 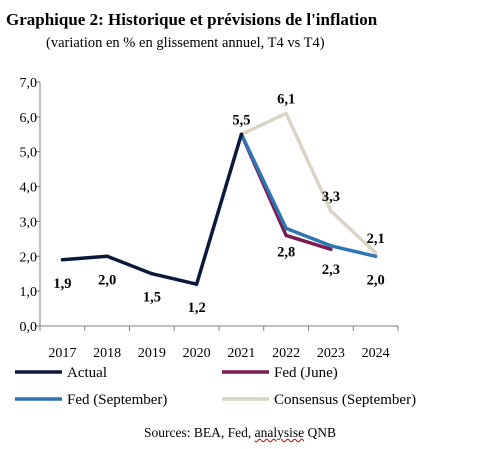 I want to click on series-line-consensus-september, so click(x=308, y=183).